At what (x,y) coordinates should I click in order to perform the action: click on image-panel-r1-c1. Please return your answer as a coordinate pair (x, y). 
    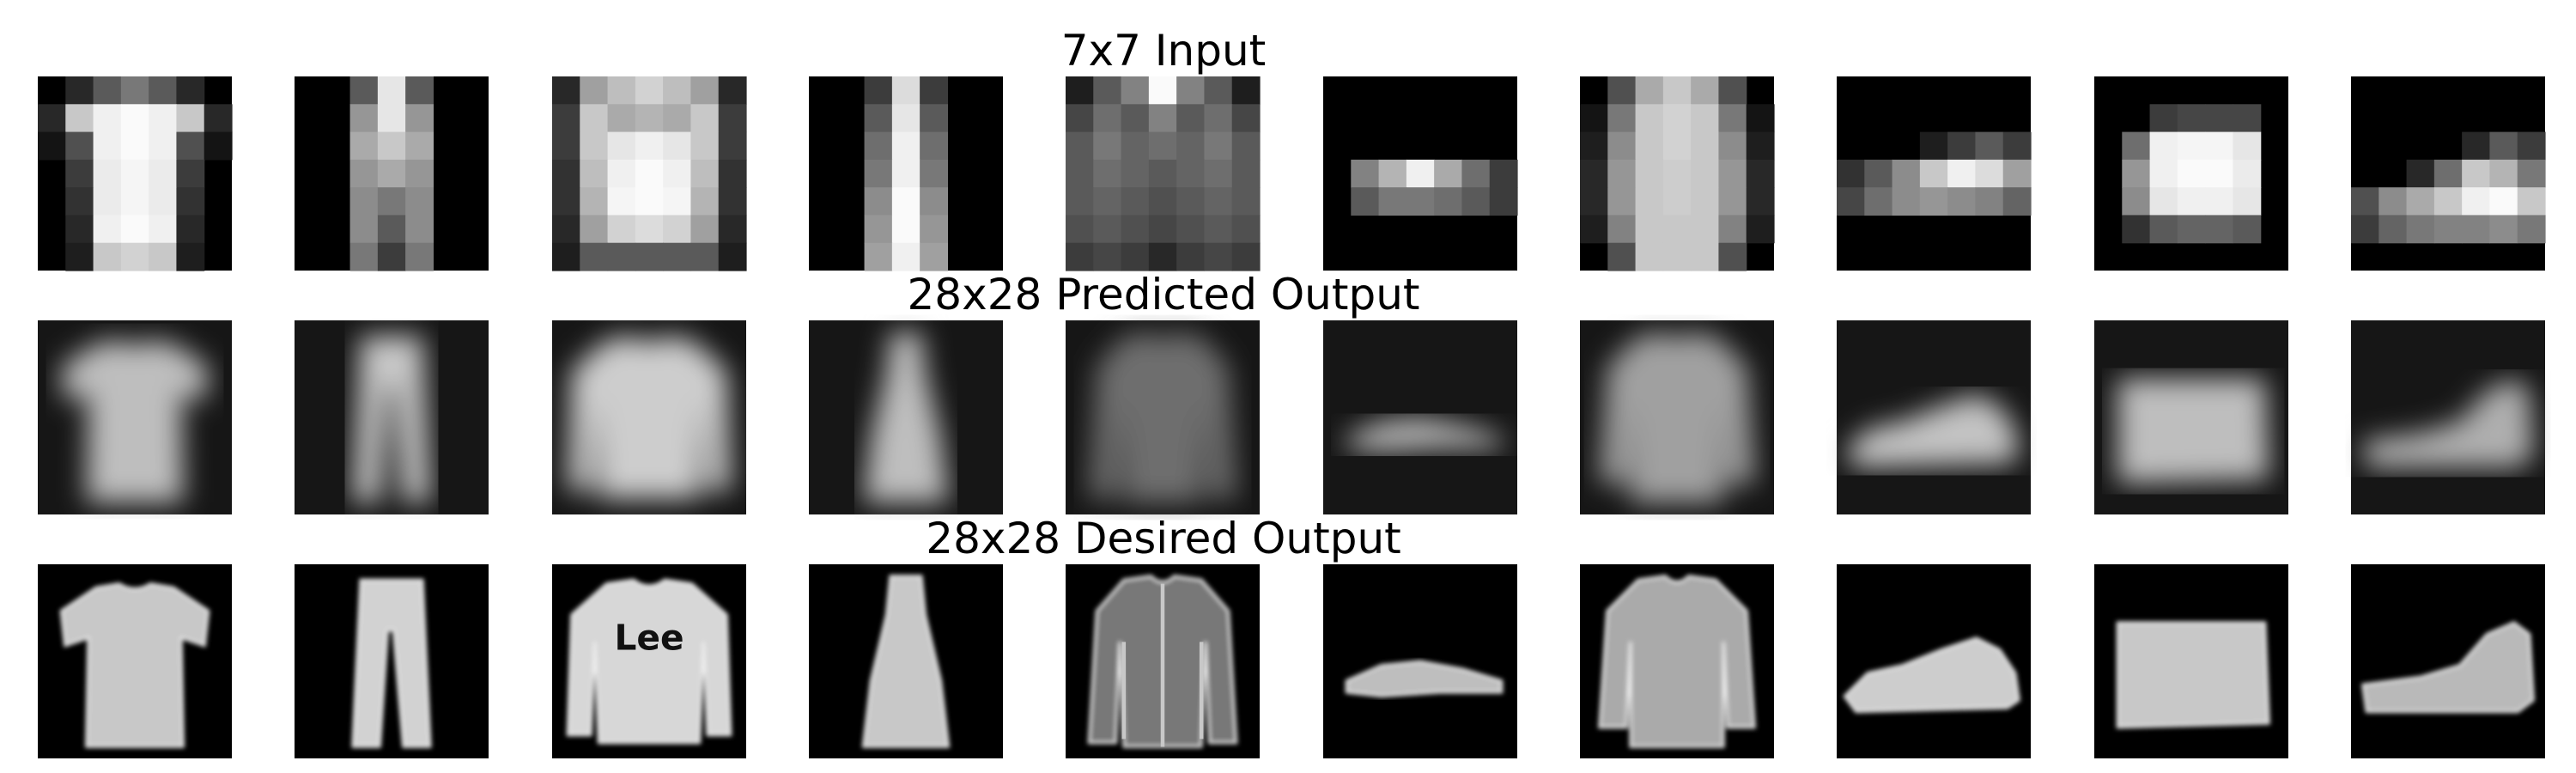
    Looking at the image, I should click on (392, 417).